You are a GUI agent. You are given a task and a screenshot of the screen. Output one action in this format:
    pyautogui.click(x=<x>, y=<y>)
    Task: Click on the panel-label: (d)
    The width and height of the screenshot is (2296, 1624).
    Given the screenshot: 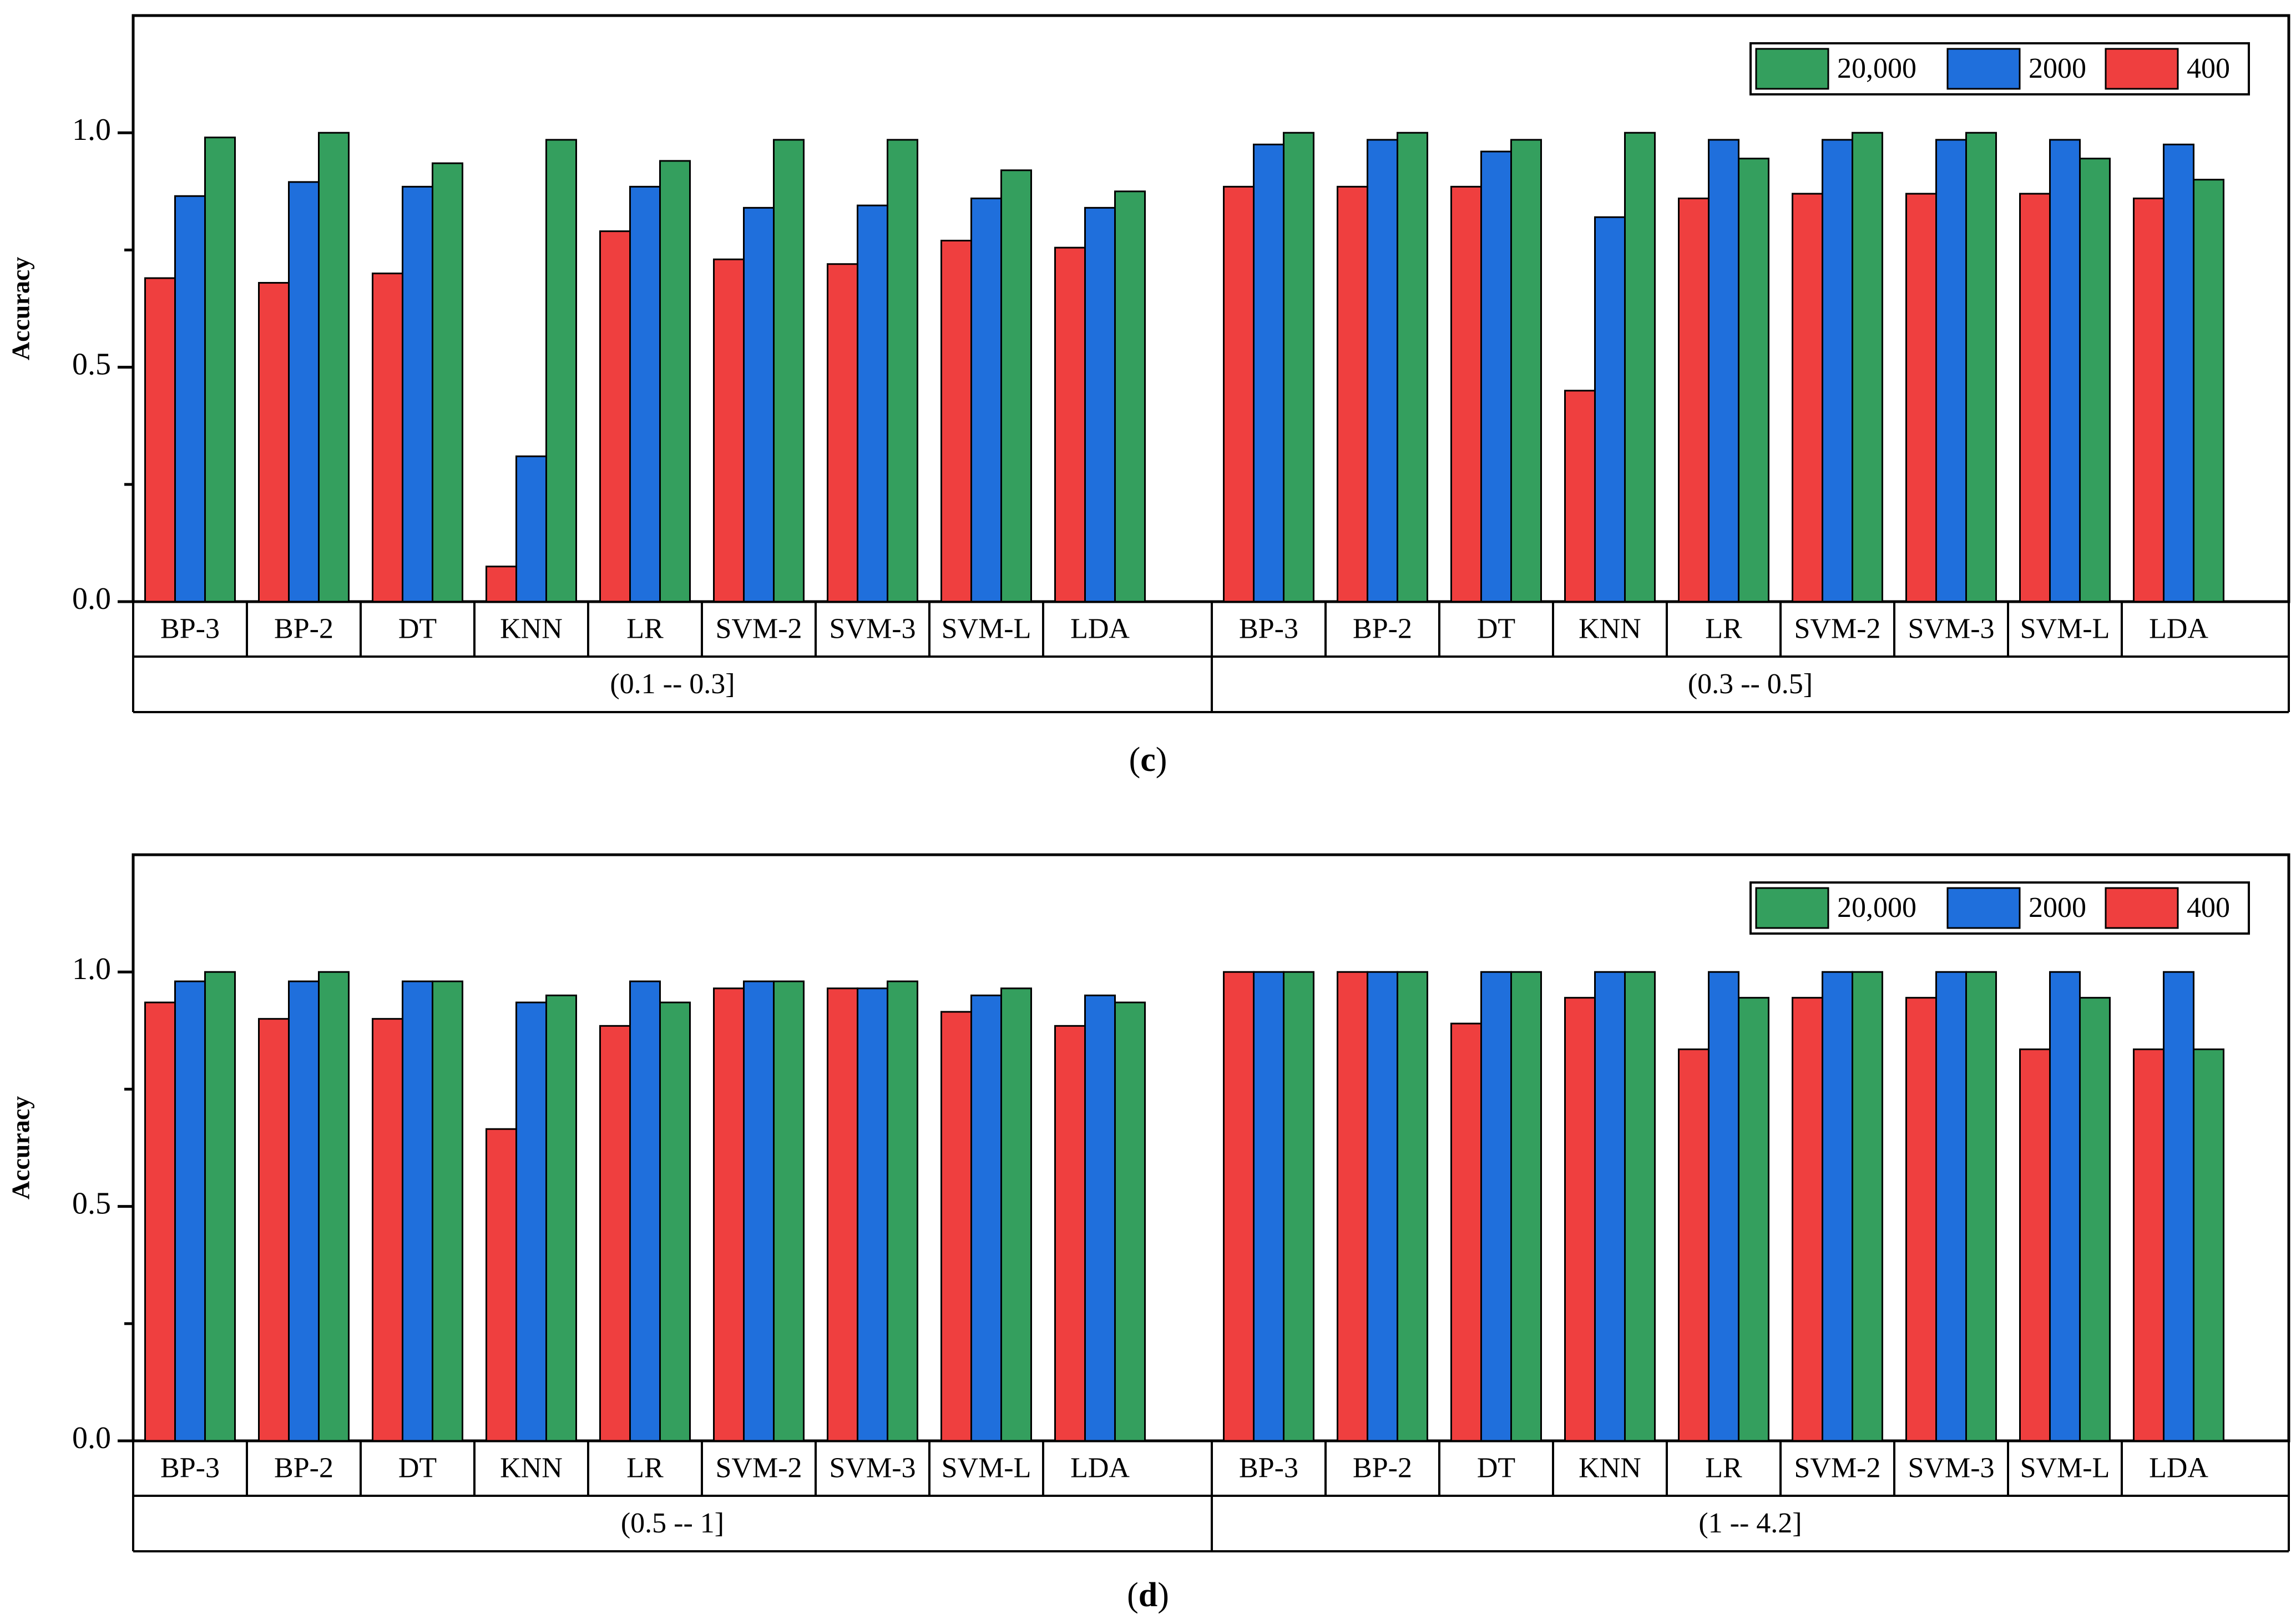 What is the action you would take?
    pyautogui.click(x=1148, y=1595)
    